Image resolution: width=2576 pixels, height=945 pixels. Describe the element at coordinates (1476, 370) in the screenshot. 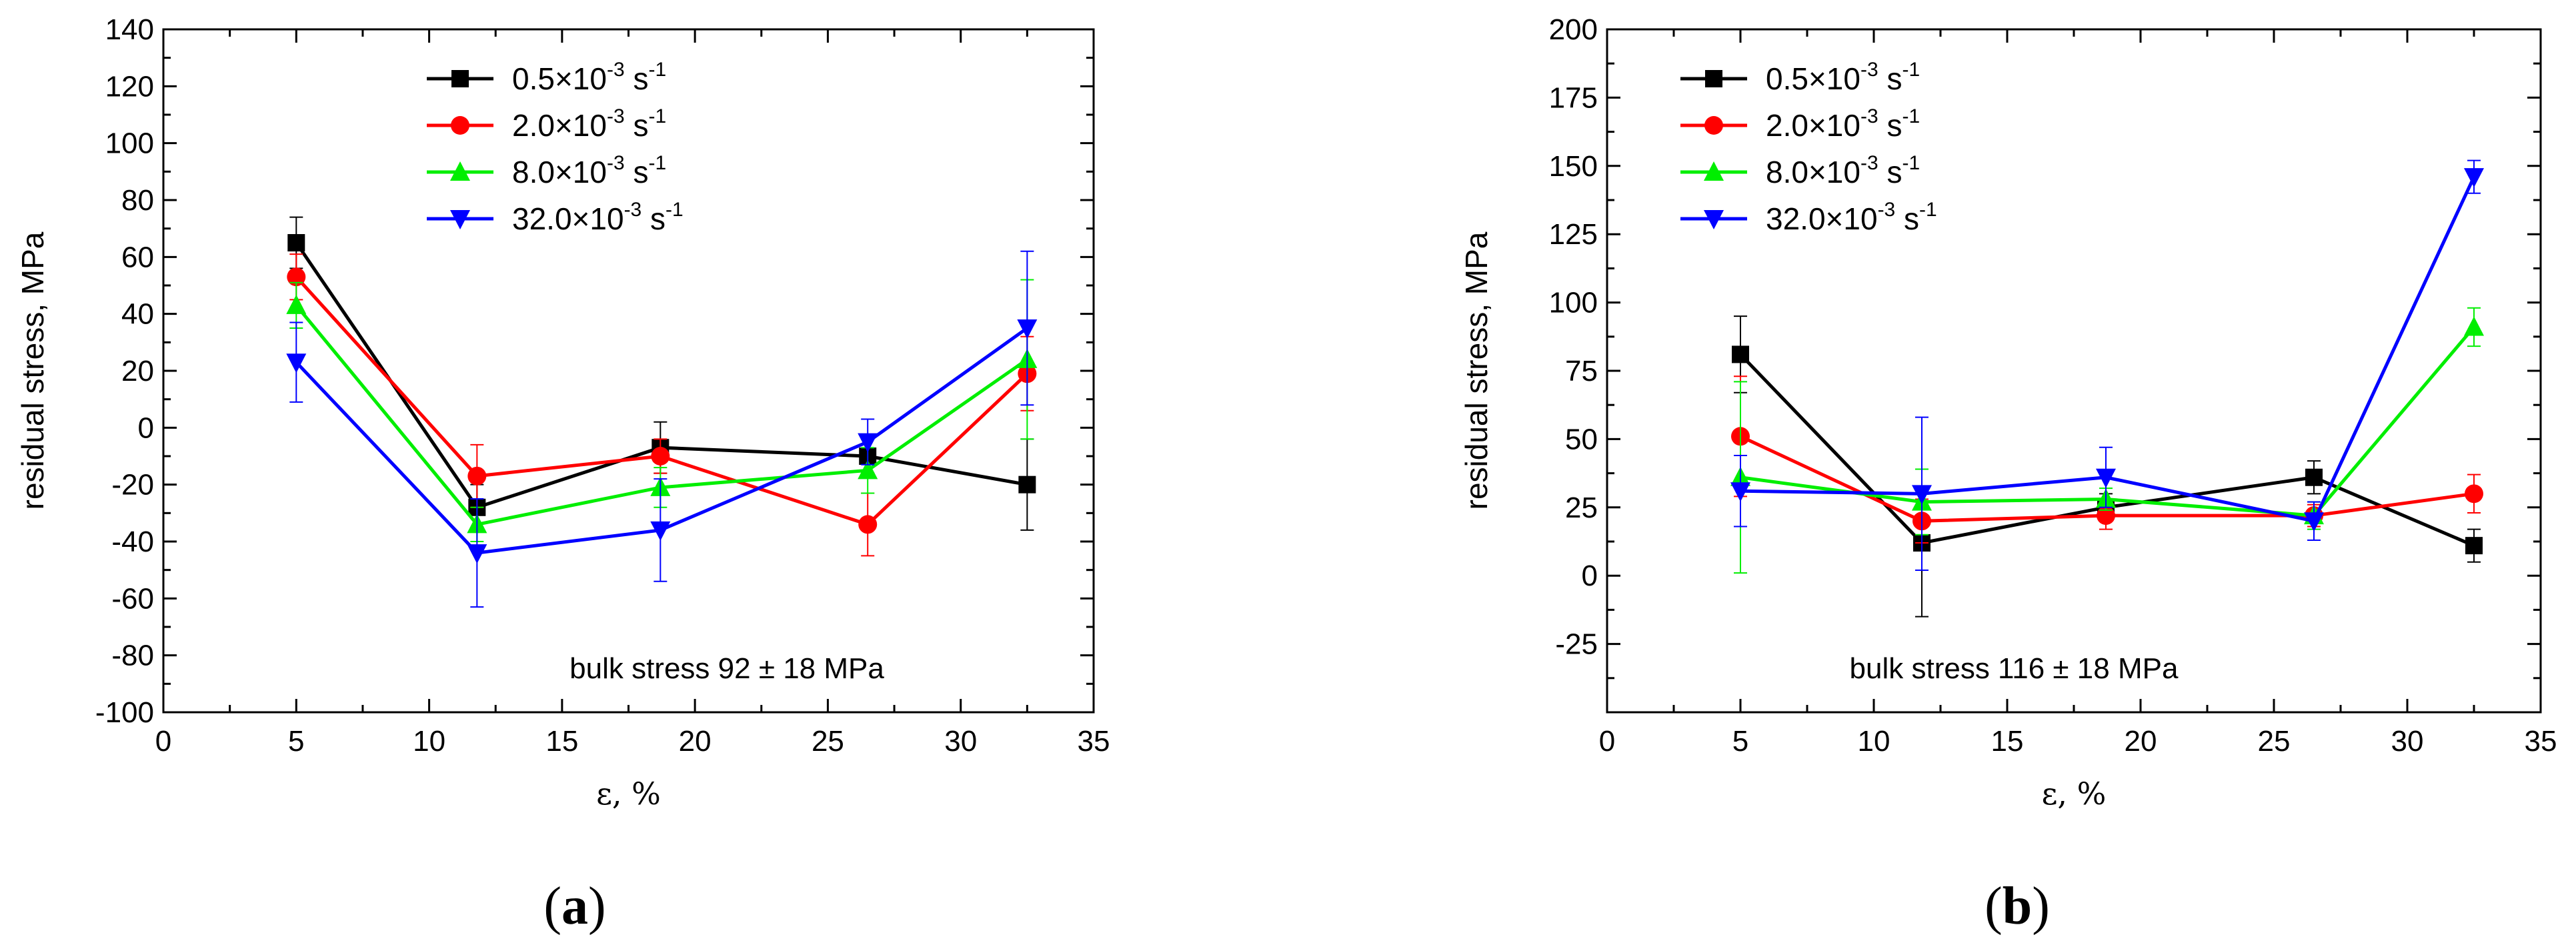

I see `chart-b-y-axis-title: residual stress, MPa` at that location.